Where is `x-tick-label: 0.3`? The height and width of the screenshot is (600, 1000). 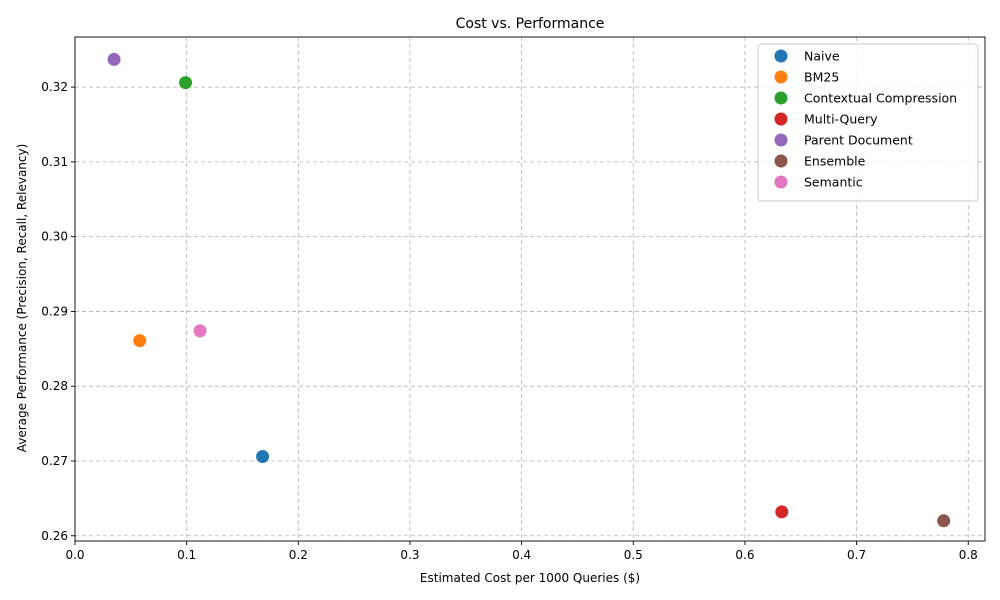 x-tick-label: 0.3 is located at coordinates (409, 555).